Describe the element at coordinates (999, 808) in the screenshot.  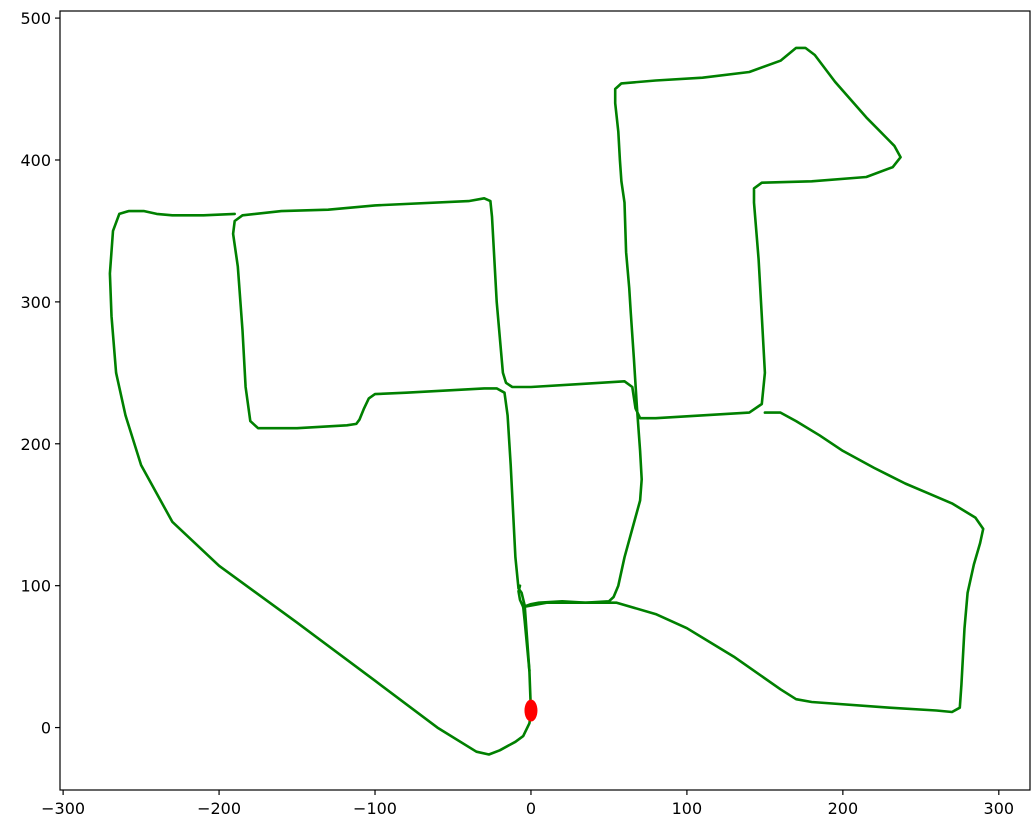
I see `x-tick-label: 300` at that location.